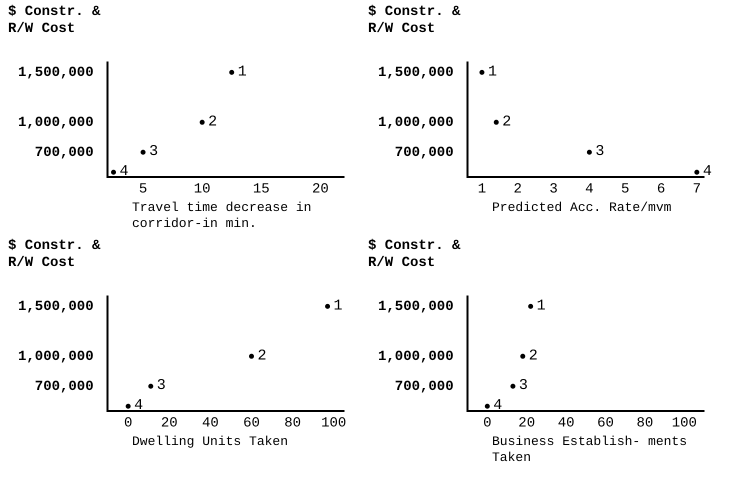  I want to click on x-axis-title: Predicted Acc. Rate/mvm, so click(582, 208).